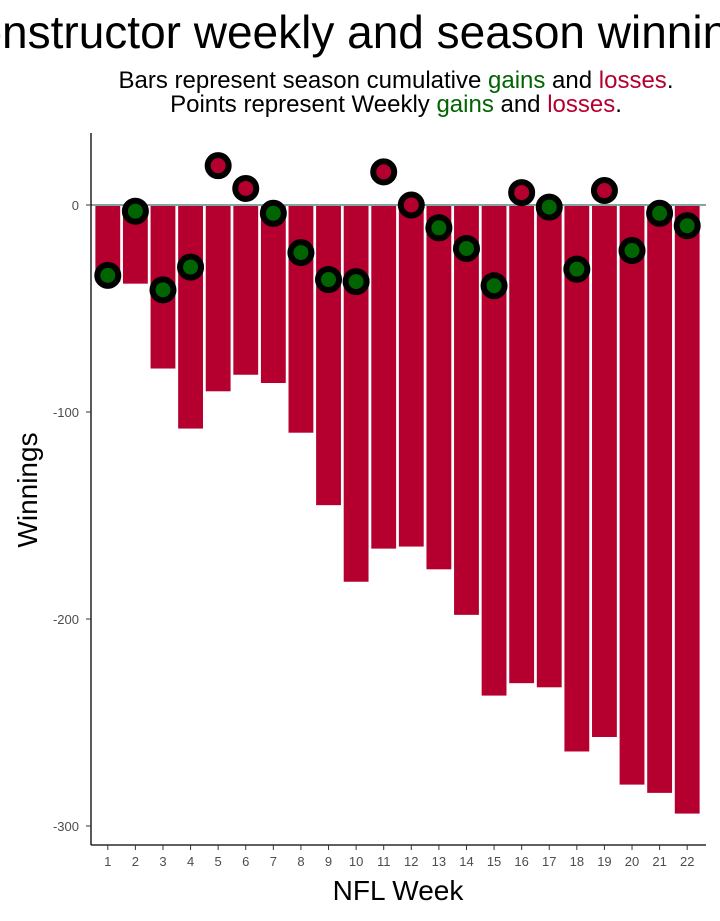  Describe the element at coordinates (300, 861) in the screenshot. I see `x-tick-label: 8` at that location.